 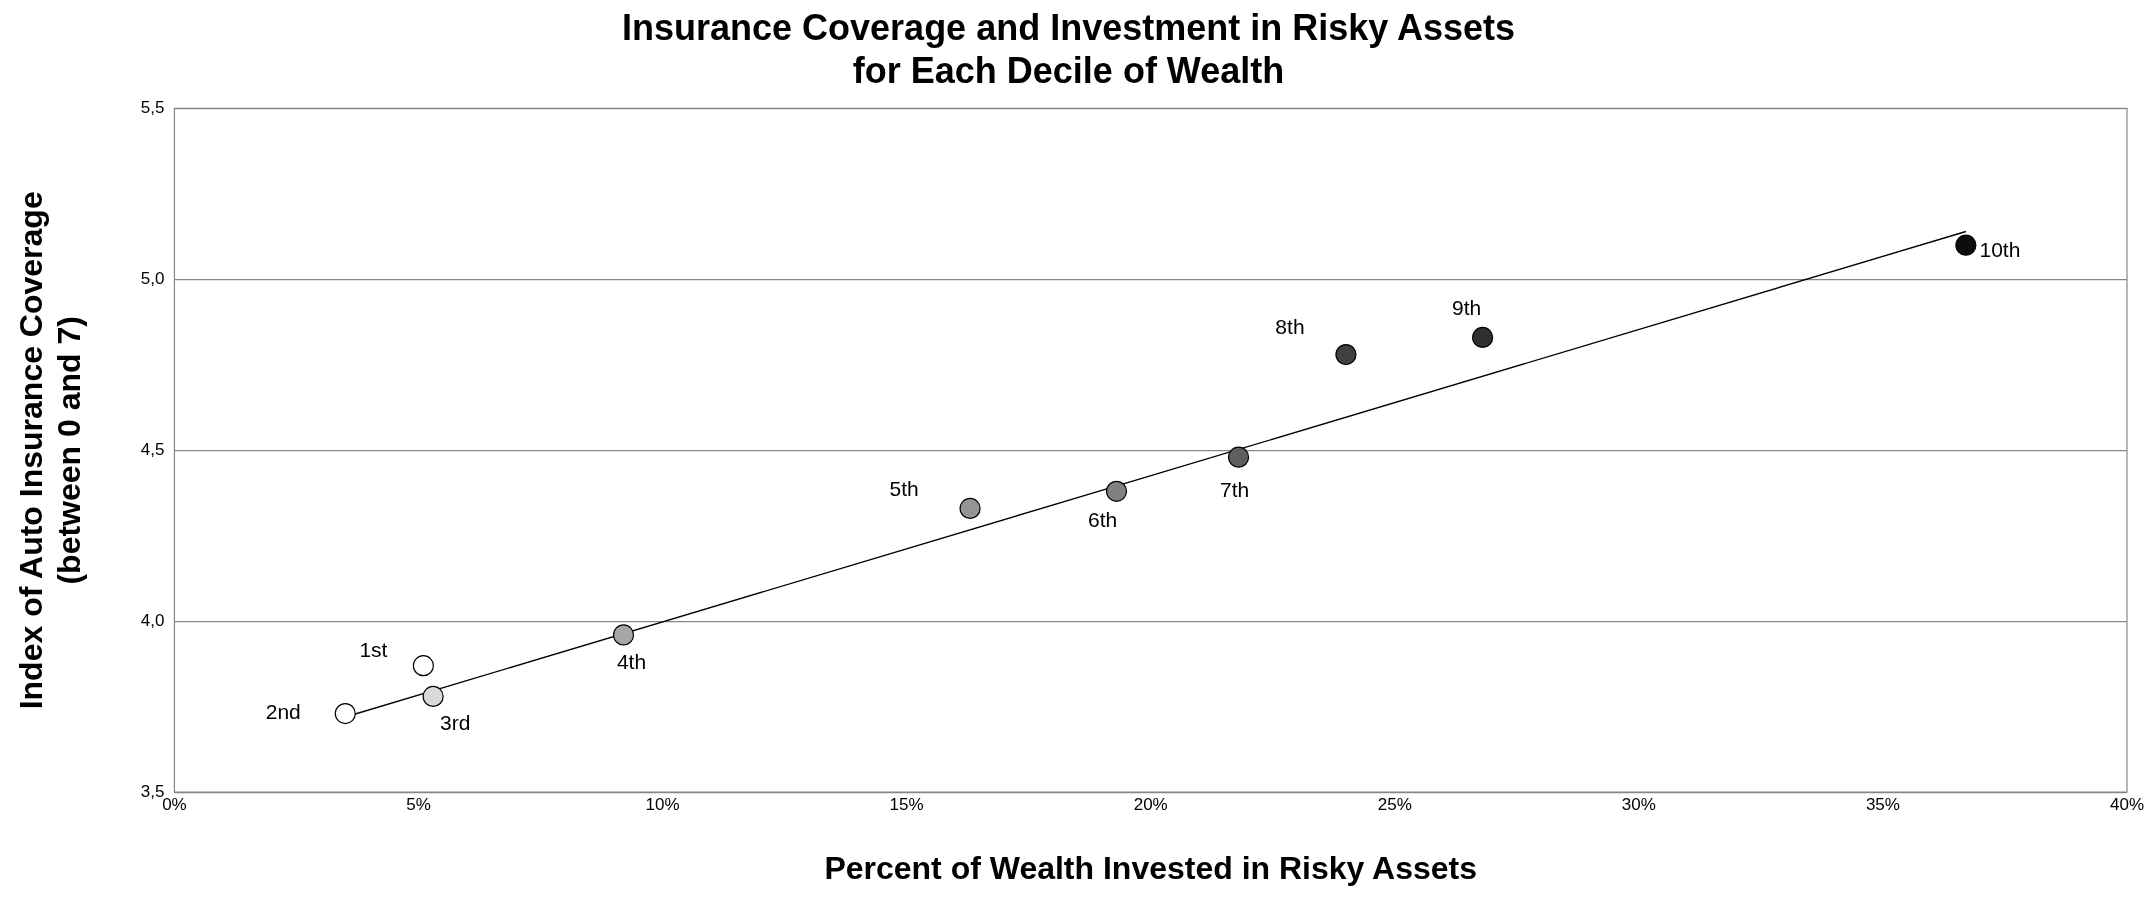 What do you see at coordinates (2000, 249) in the screenshot?
I see `annotation: 10th` at bounding box center [2000, 249].